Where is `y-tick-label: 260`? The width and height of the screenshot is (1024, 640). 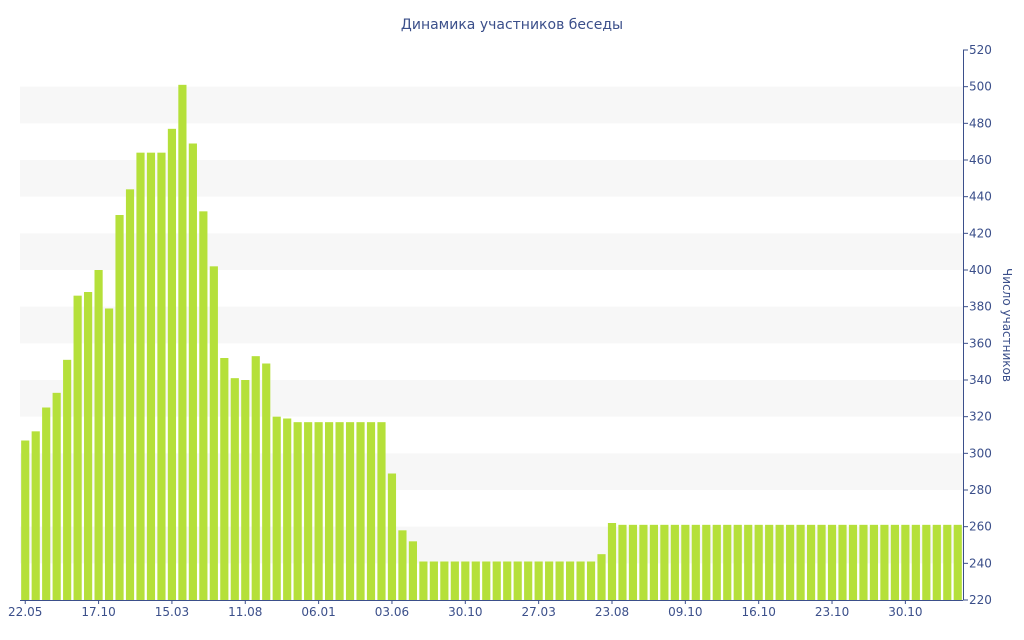
y-tick-label: 260 is located at coordinates (980, 527).